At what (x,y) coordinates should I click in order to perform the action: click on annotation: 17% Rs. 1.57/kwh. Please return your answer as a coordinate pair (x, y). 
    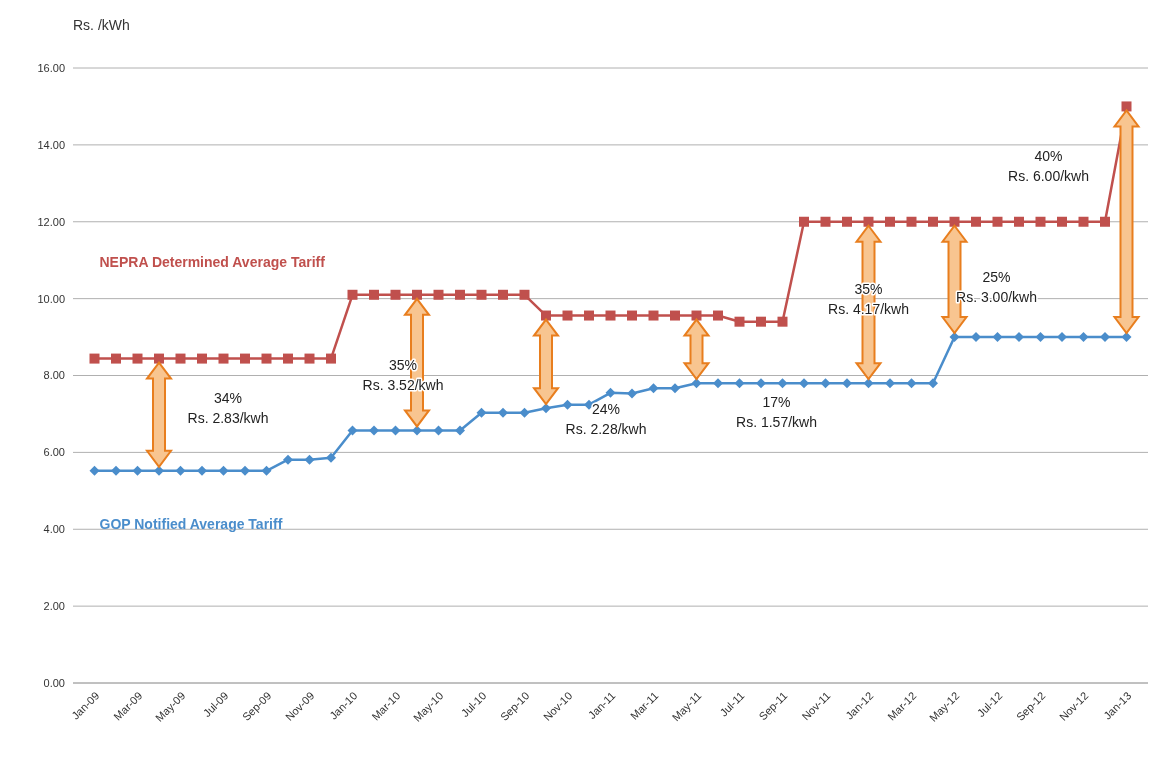
    Looking at the image, I should click on (776, 412).